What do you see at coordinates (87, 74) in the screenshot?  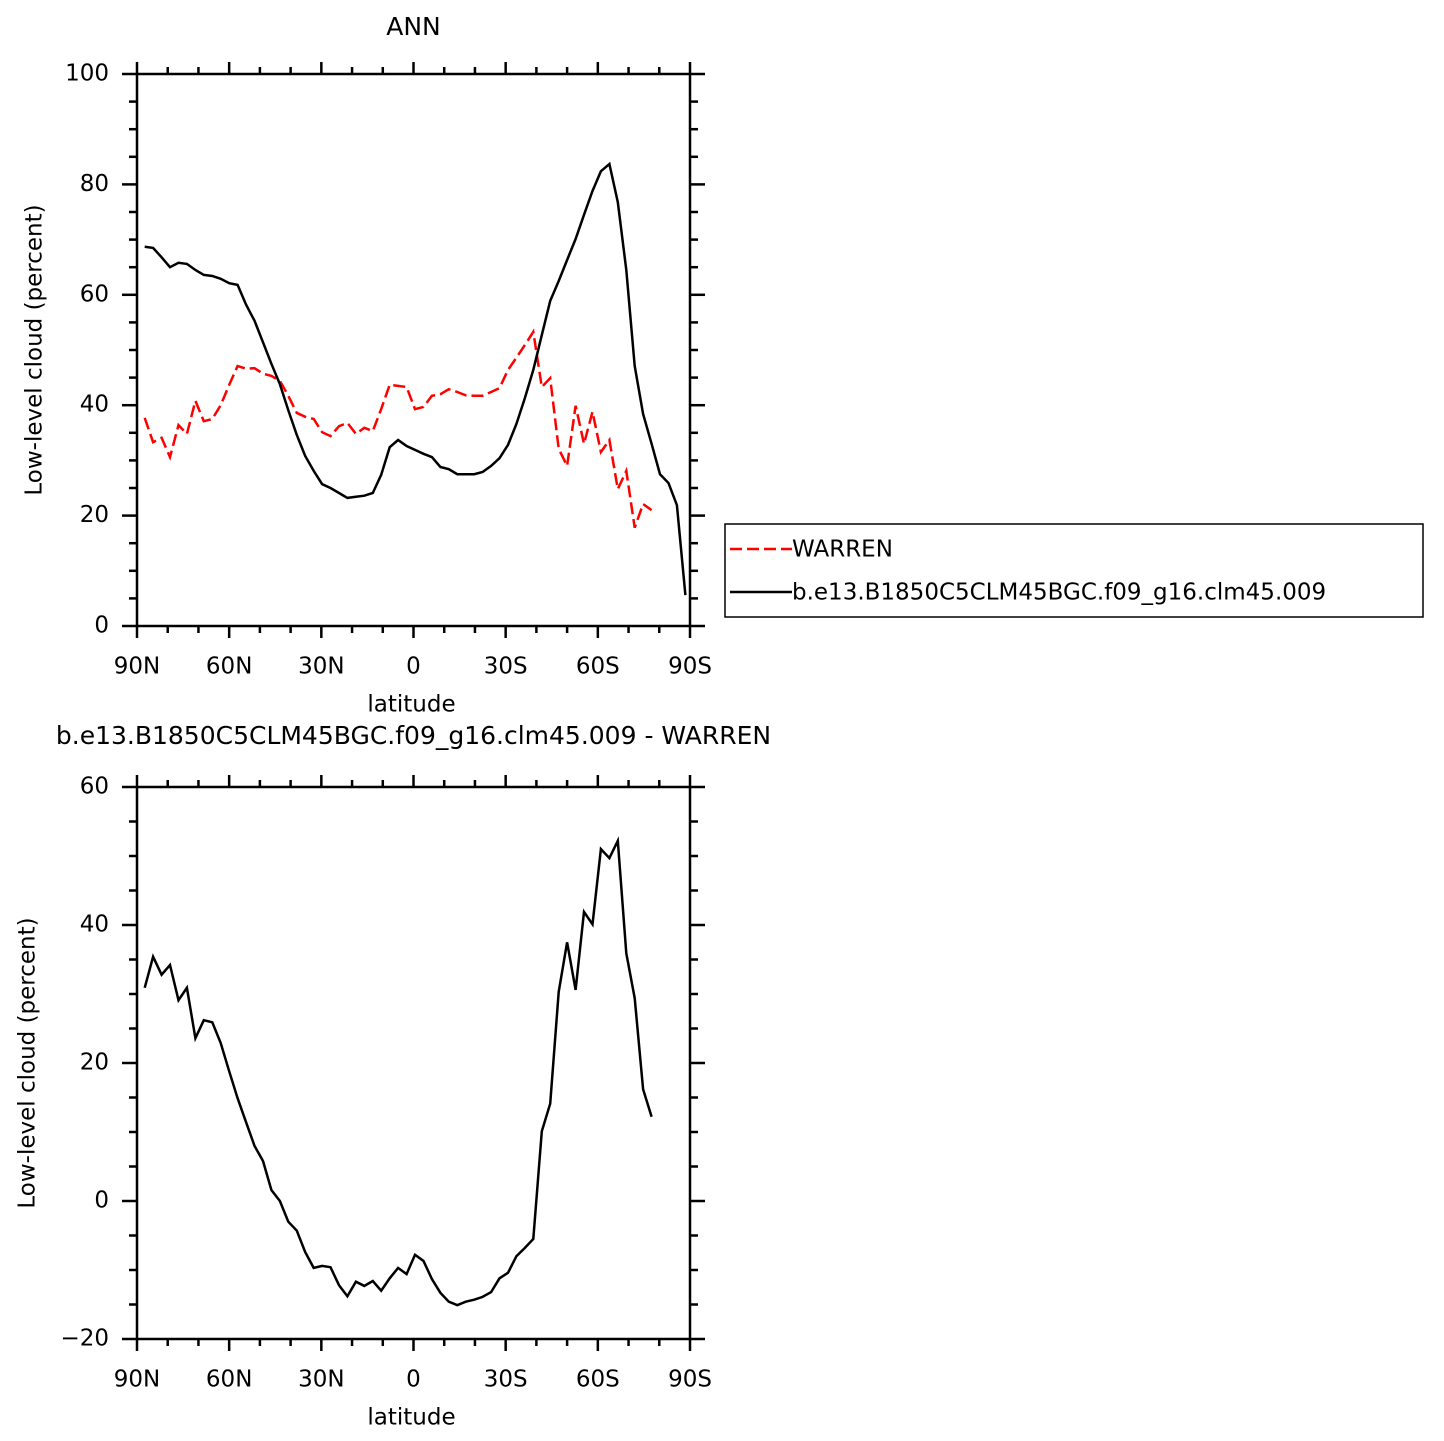 I see `y-tick-label: 100` at bounding box center [87, 74].